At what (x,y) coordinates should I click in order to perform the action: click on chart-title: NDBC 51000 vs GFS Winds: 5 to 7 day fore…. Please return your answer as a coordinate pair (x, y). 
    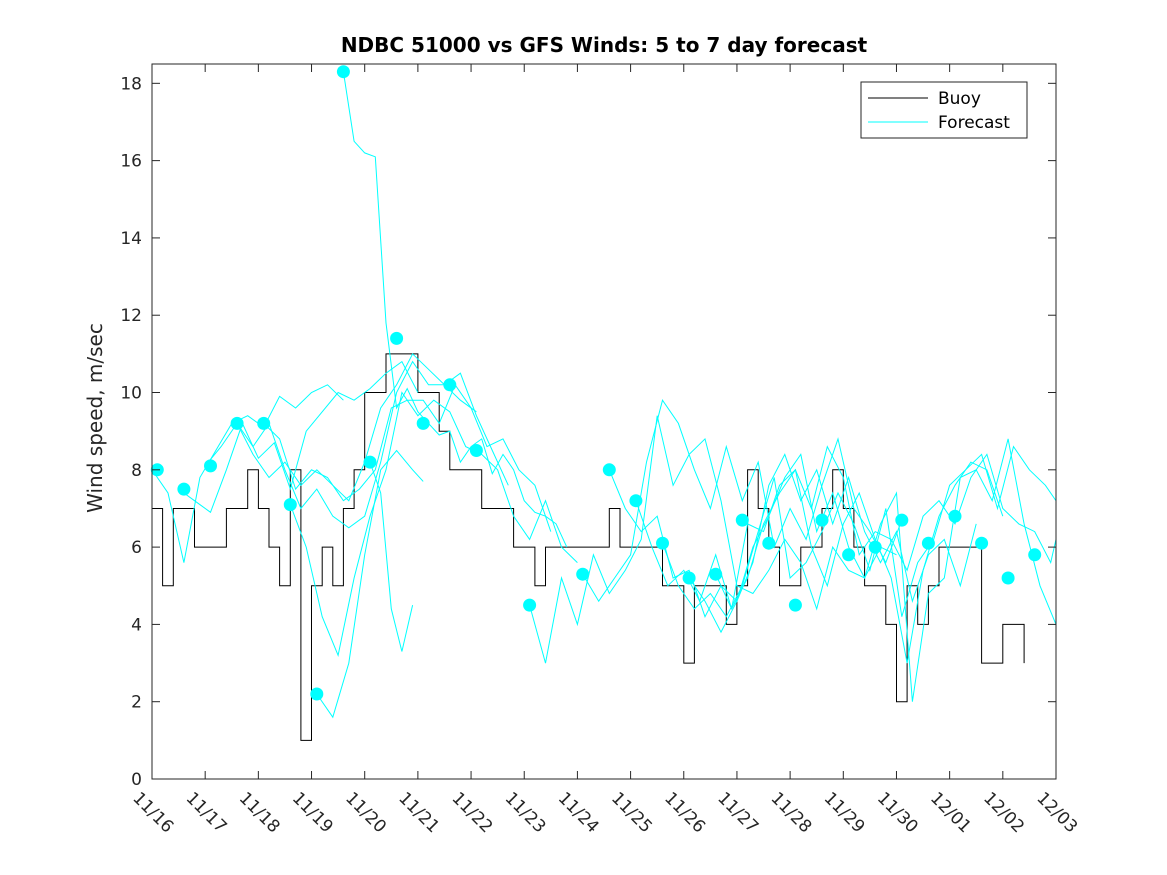
    Looking at the image, I should click on (604, 45).